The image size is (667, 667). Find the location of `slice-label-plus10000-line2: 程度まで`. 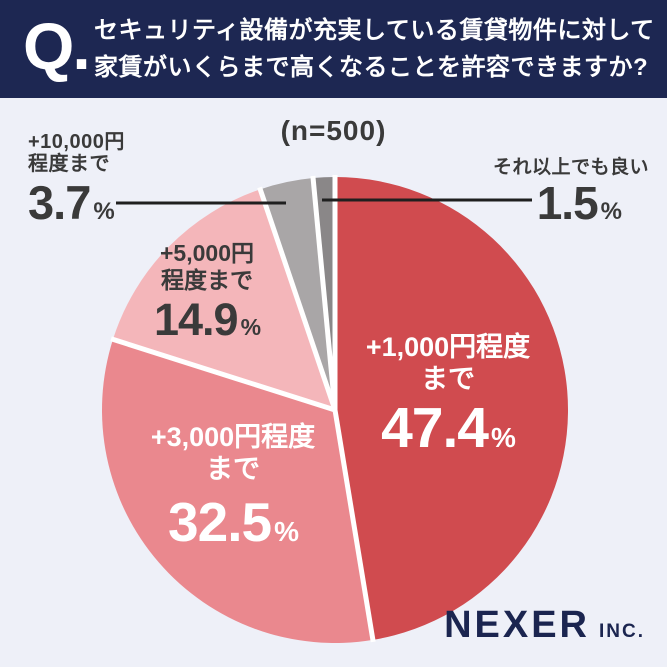

slice-label-plus10000-line2: 程度まで is located at coordinates (69, 164).